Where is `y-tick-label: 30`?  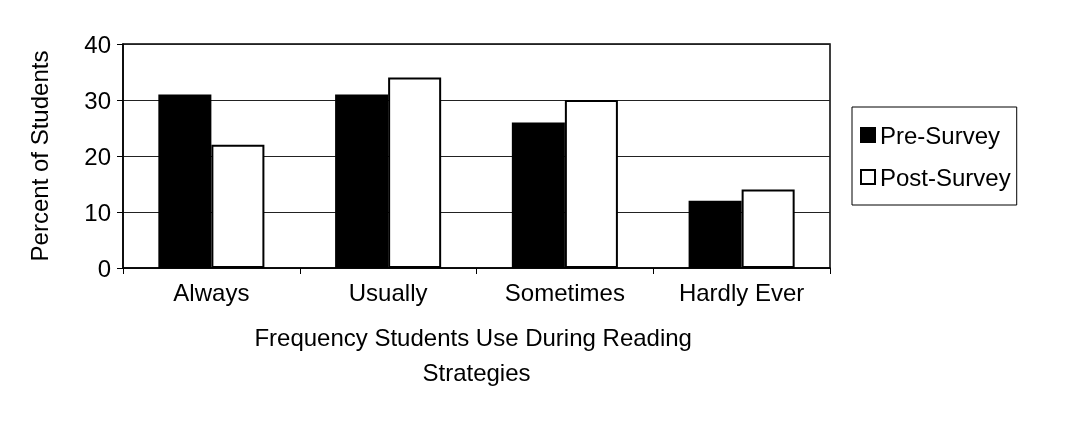 y-tick-label: 30 is located at coordinates (97, 100).